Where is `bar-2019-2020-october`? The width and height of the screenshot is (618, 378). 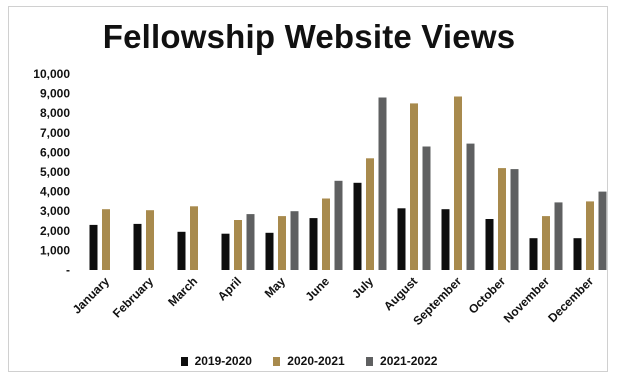 bar-2019-2020-october is located at coordinates (489, 244).